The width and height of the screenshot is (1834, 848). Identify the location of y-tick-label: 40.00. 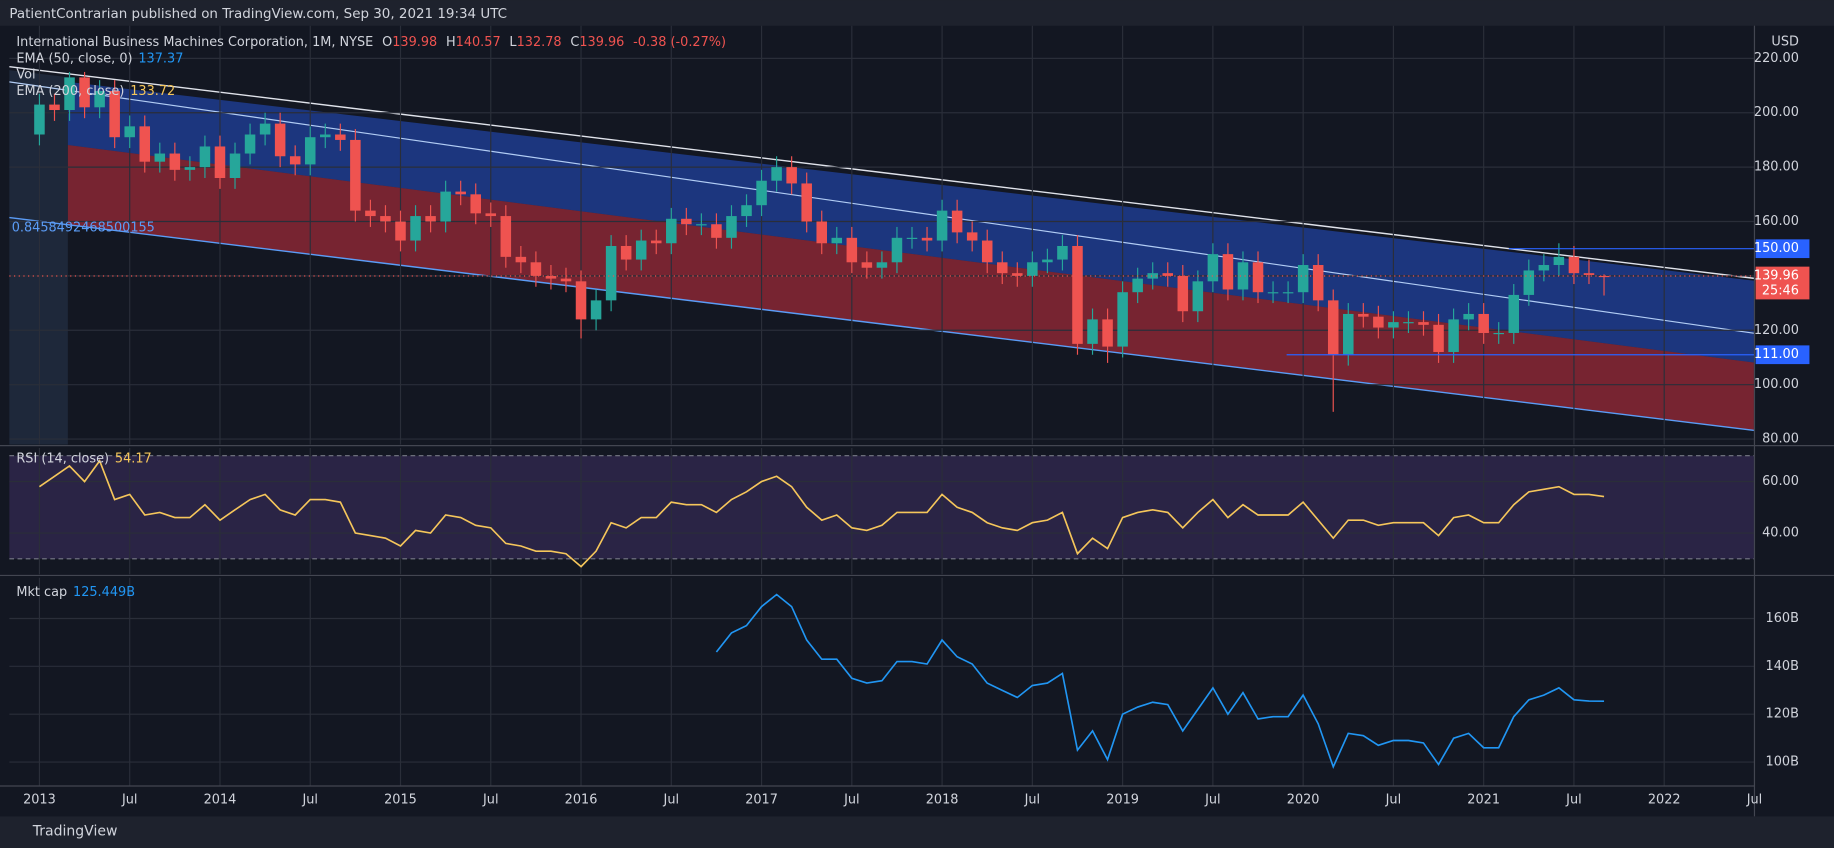
(1780, 533).